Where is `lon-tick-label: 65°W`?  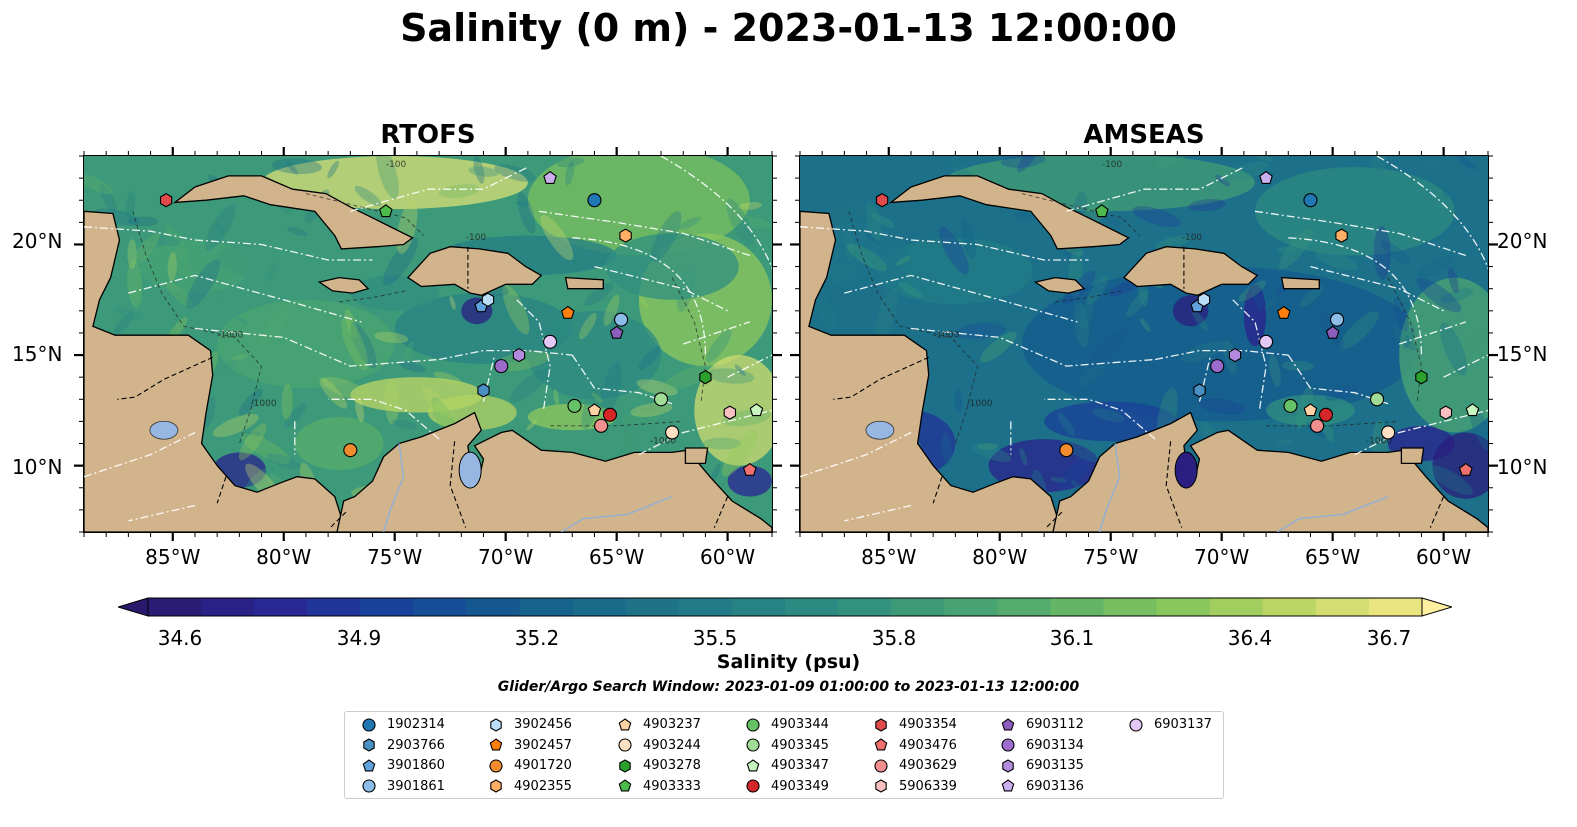
lon-tick-label: 65°W is located at coordinates (617, 557).